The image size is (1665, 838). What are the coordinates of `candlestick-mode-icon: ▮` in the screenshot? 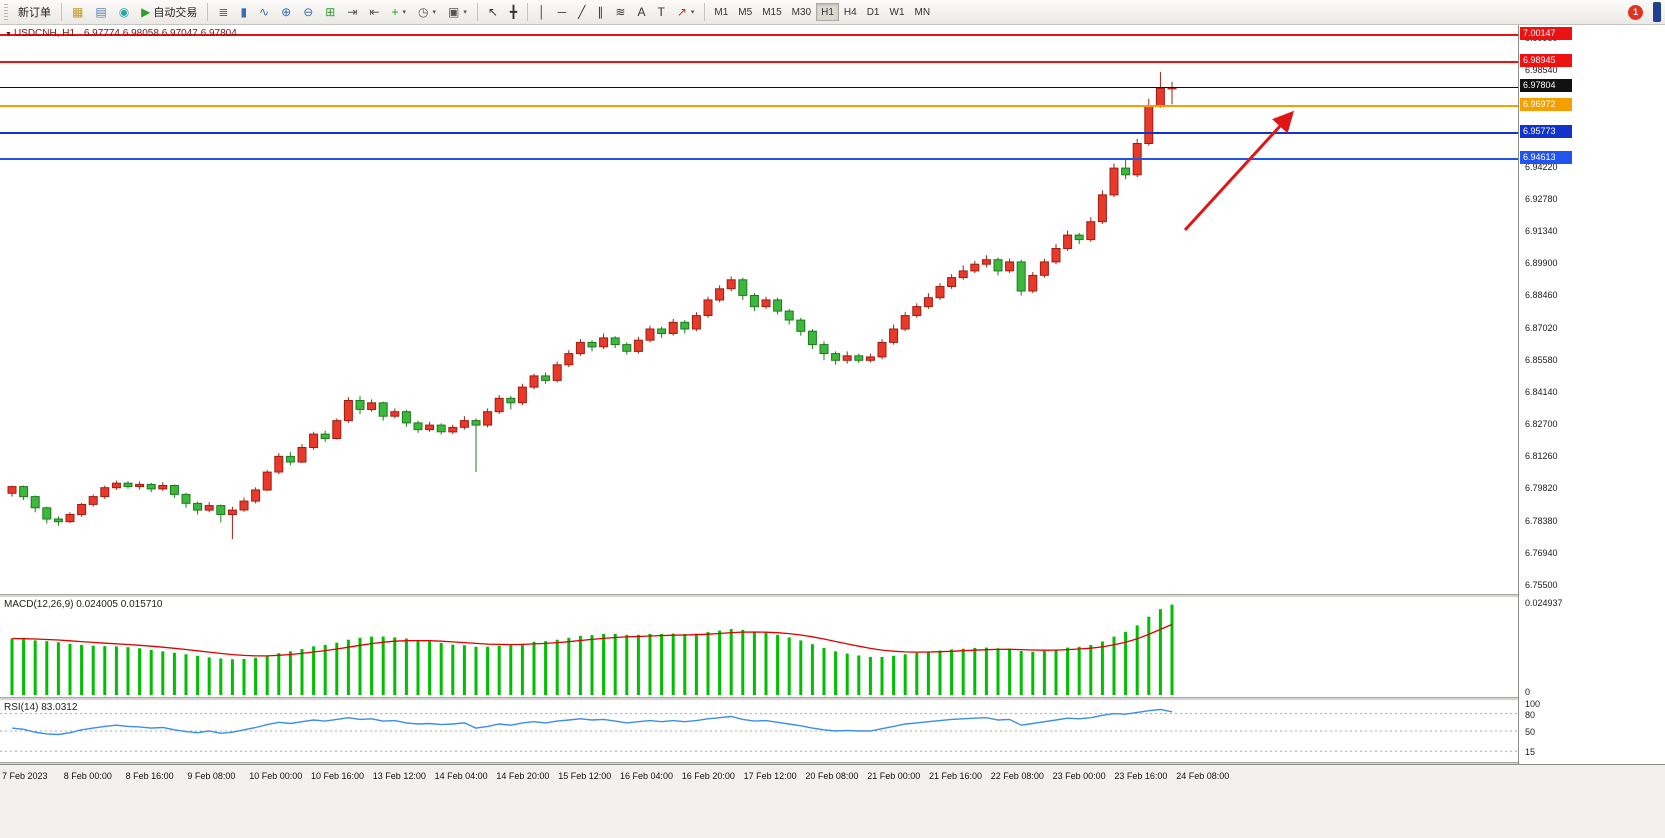 It's located at (243, 12).